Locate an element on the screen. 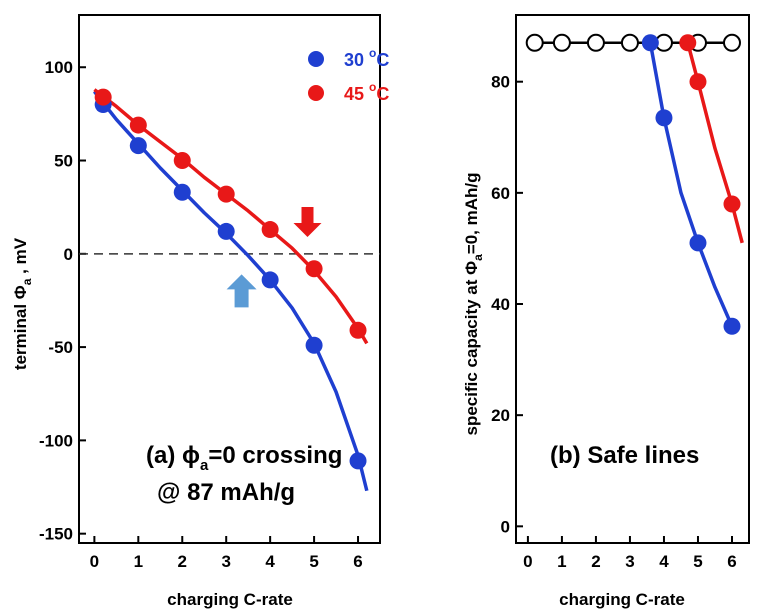 The height and width of the screenshot is (612, 757). panel-b-xtick-label: 0 is located at coordinates (527, 561).